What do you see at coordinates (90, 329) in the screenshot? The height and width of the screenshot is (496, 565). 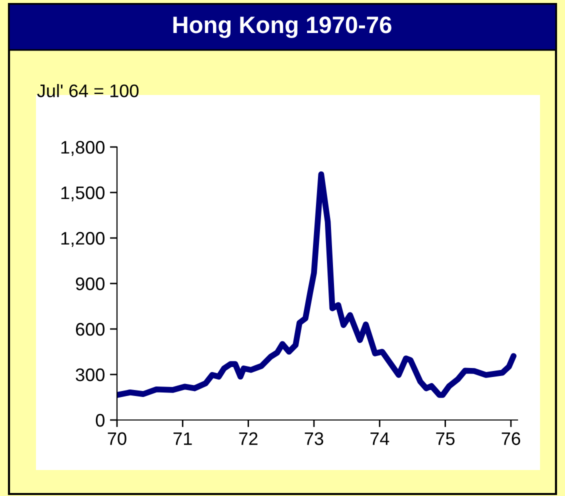 I see `y-tick-label: 600` at bounding box center [90, 329].